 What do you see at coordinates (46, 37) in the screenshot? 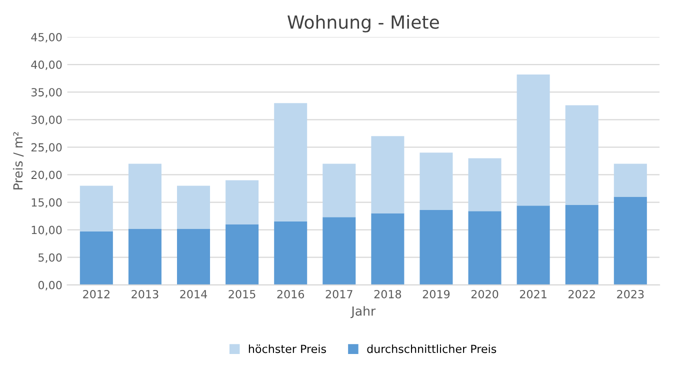
I see `y-tick-label: 45,00` at bounding box center [46, 37].